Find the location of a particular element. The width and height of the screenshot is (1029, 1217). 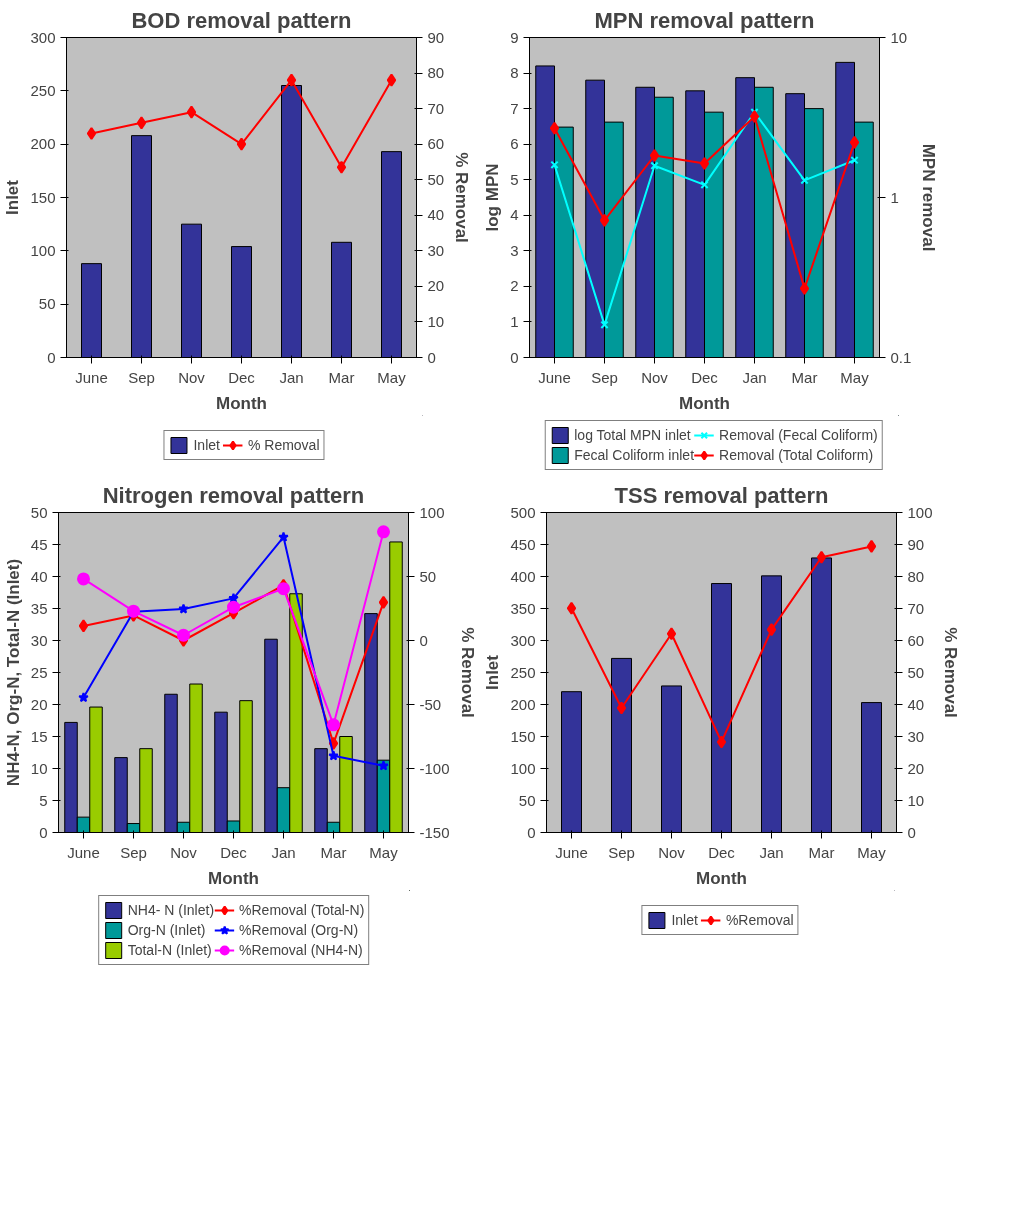

legend-label: NH4- N (Inlet) is located at coordinates (171, 910).